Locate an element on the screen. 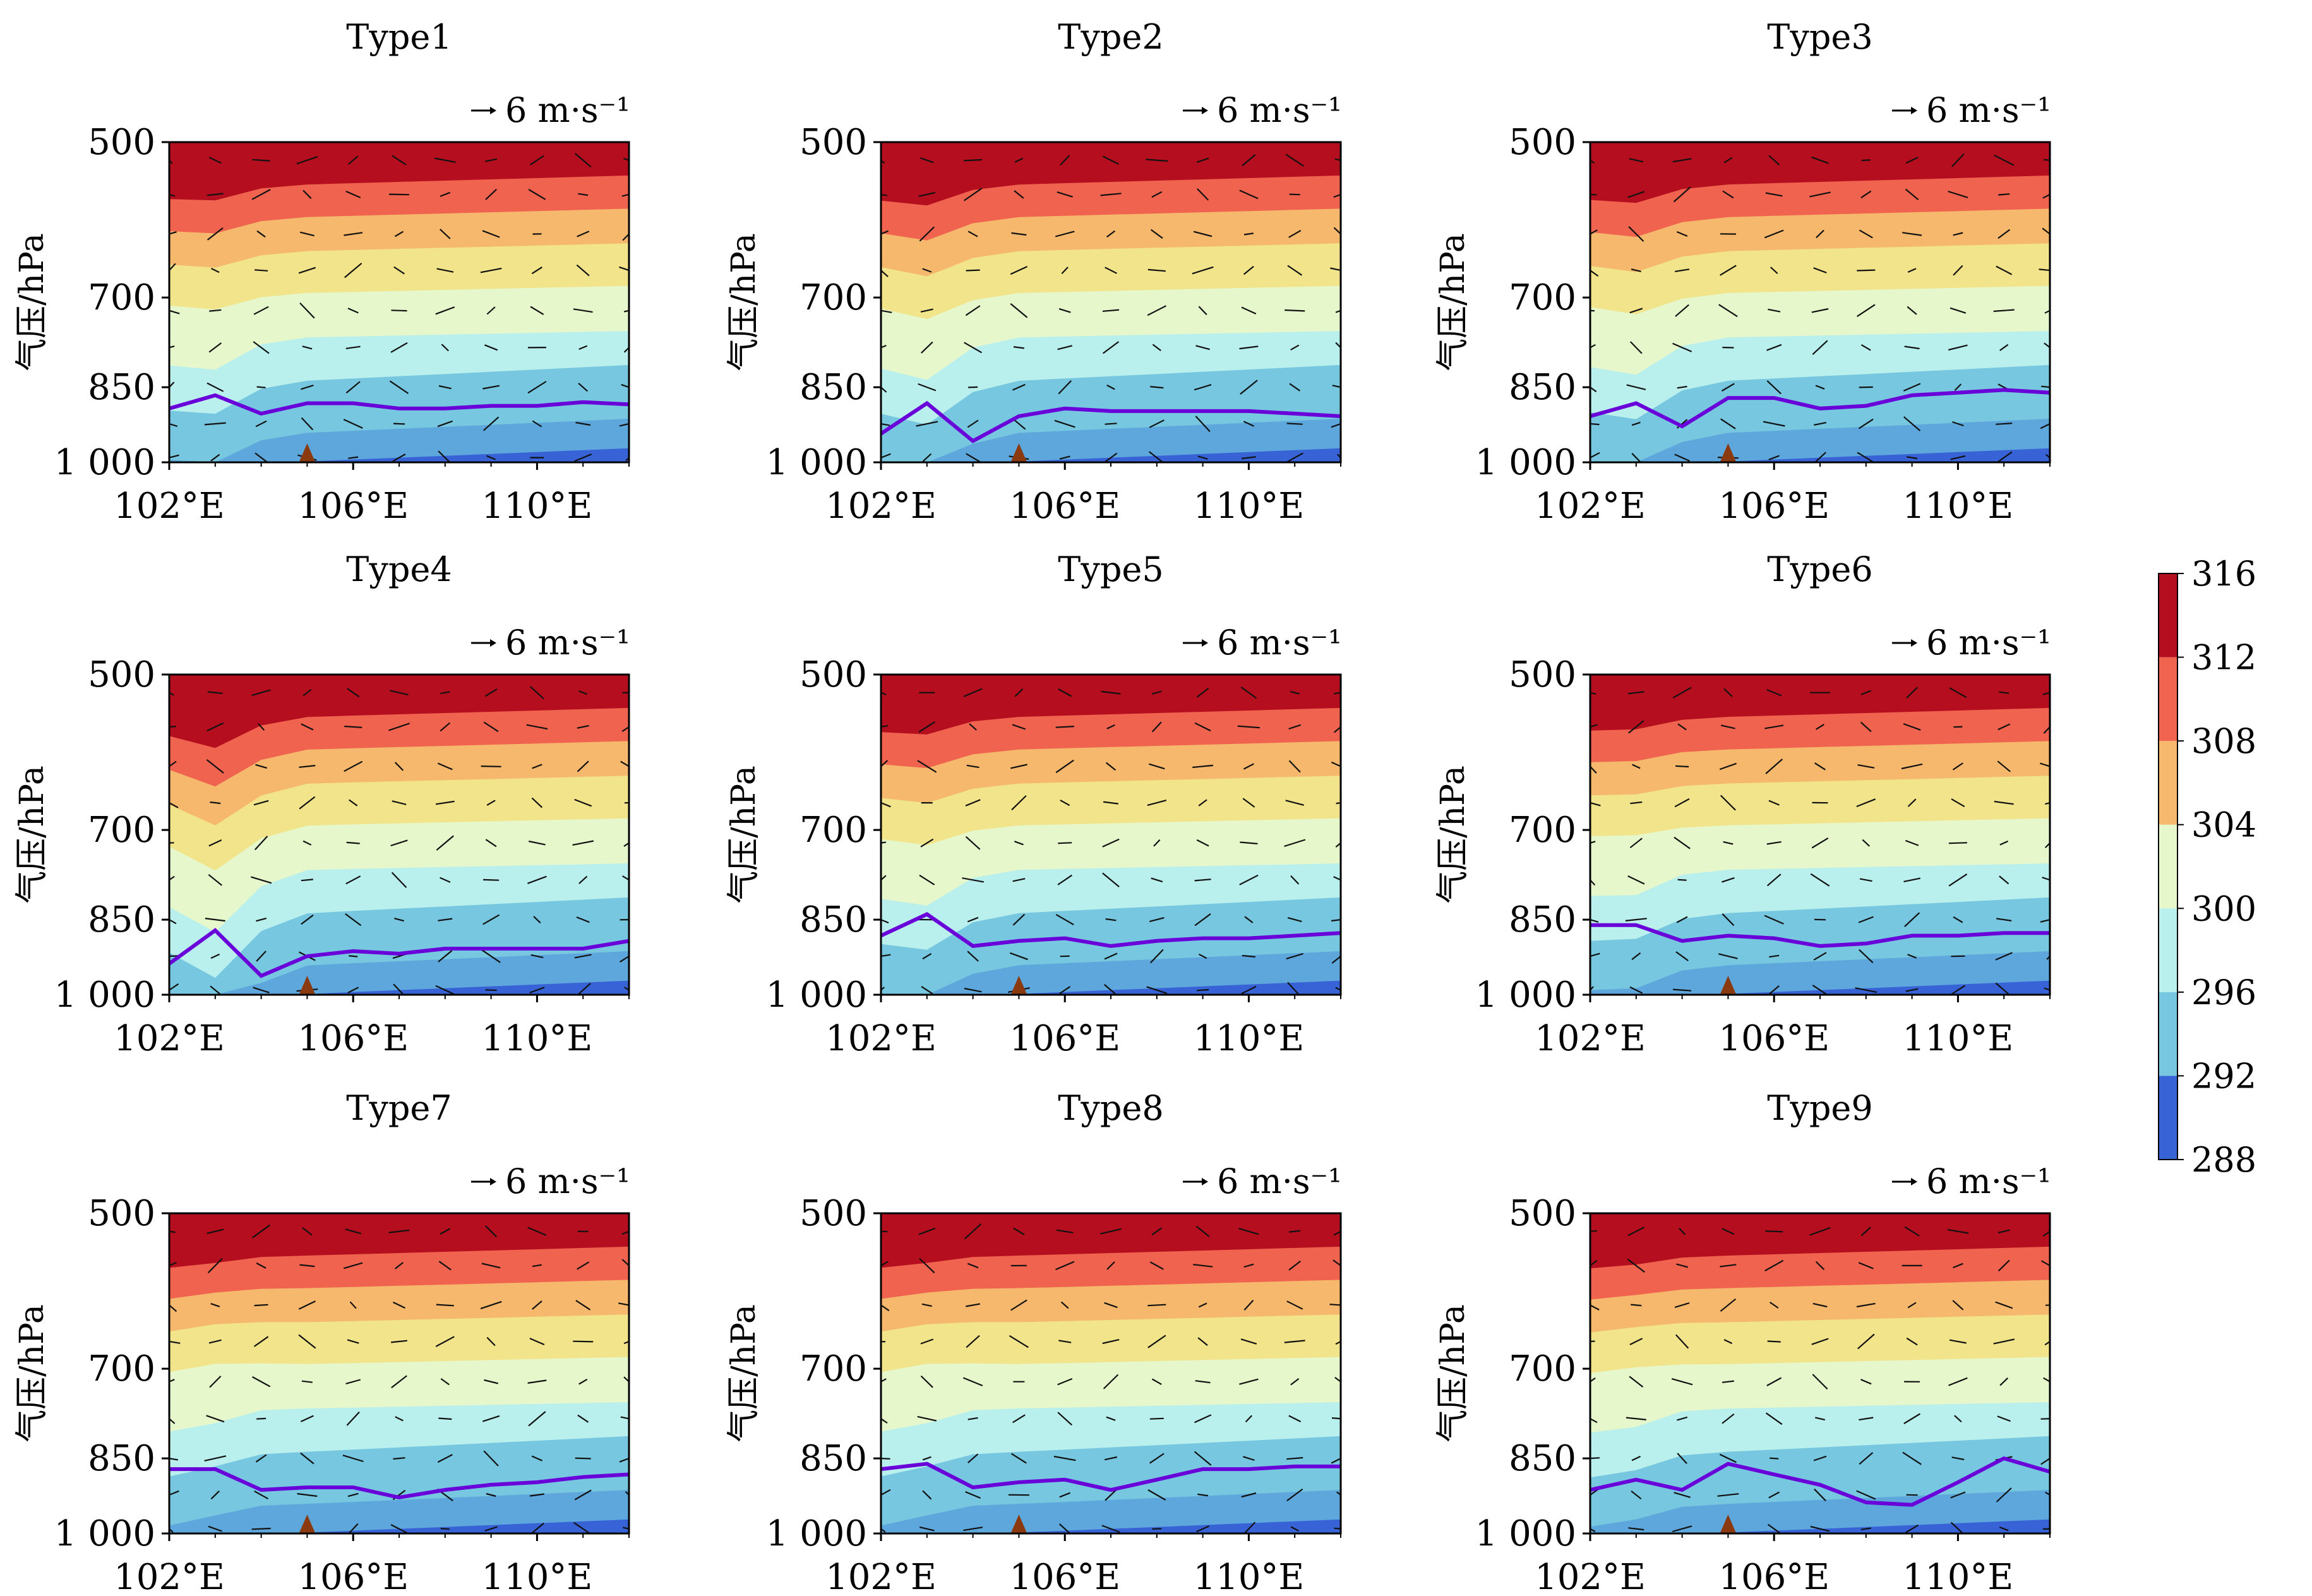 This screenshot has width=2312, height=1596. vector-key-arrowhead is located at coordinates (493, 110).